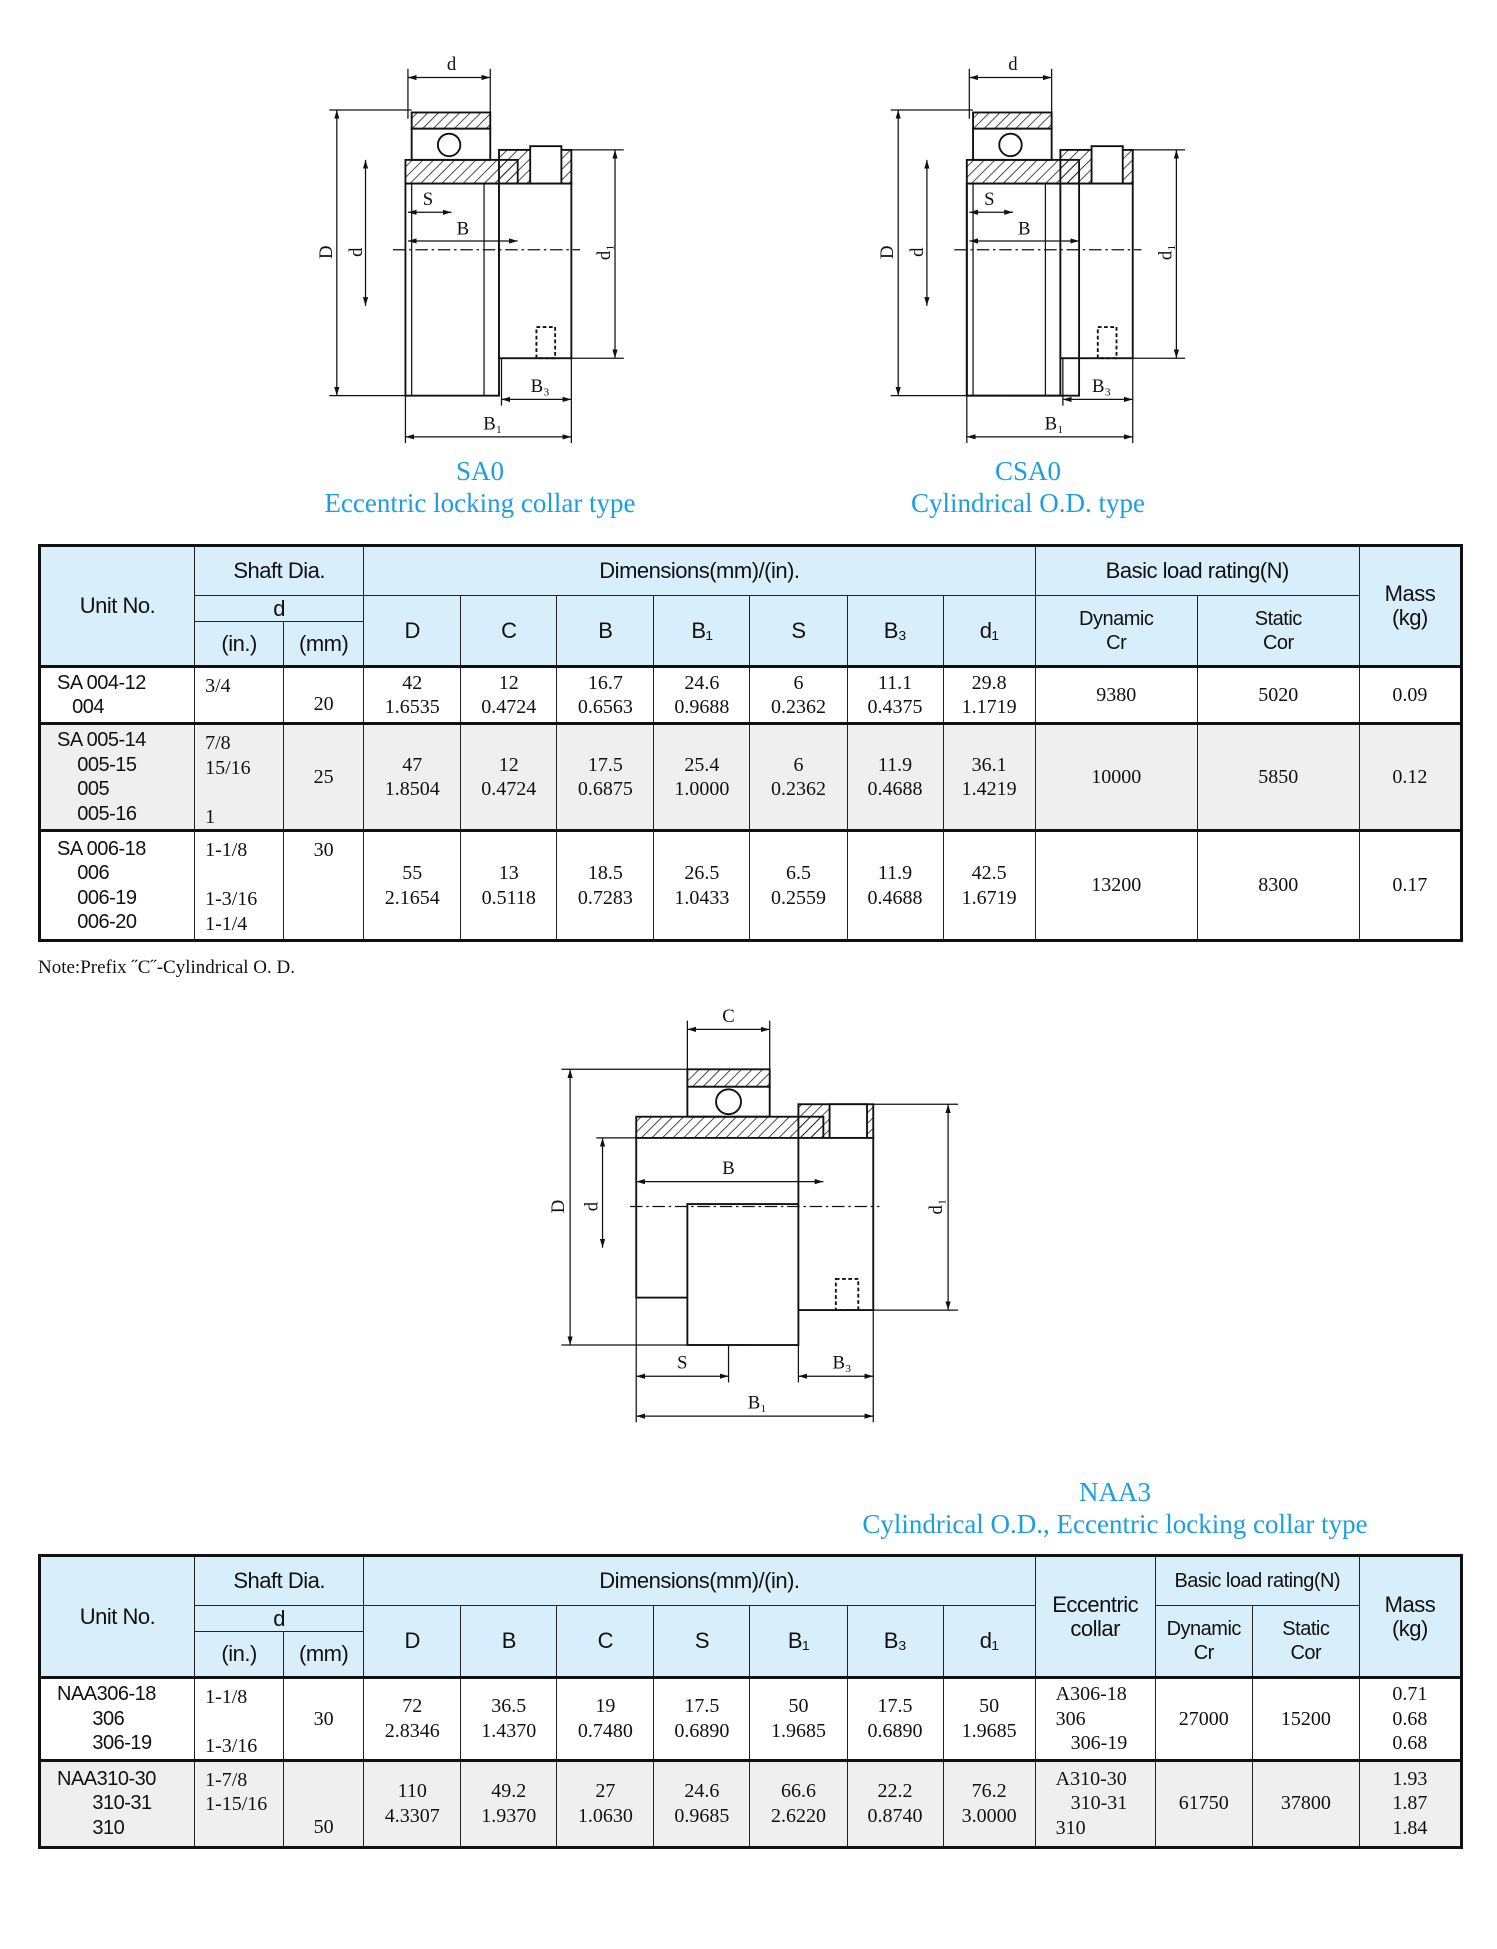  Describe the element at coordinates (989, 1804) in the screenshot. I see `dim-6: 76.2 3.0000` at that location.